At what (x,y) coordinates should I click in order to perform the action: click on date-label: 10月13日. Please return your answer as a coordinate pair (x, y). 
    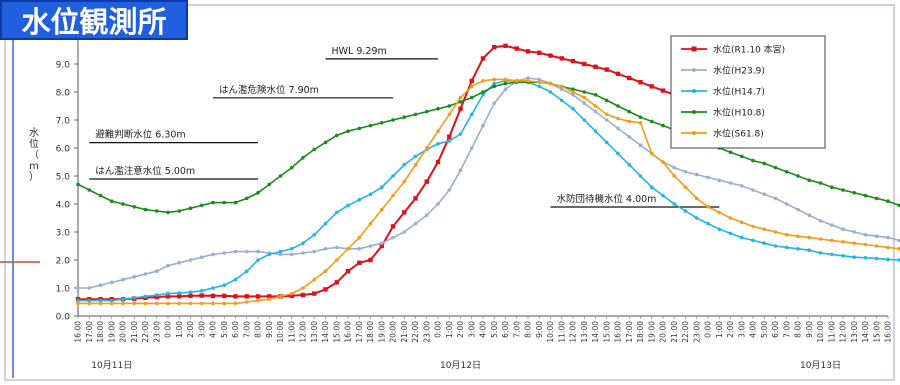
    Looking at the image, I should click on (820, 365).